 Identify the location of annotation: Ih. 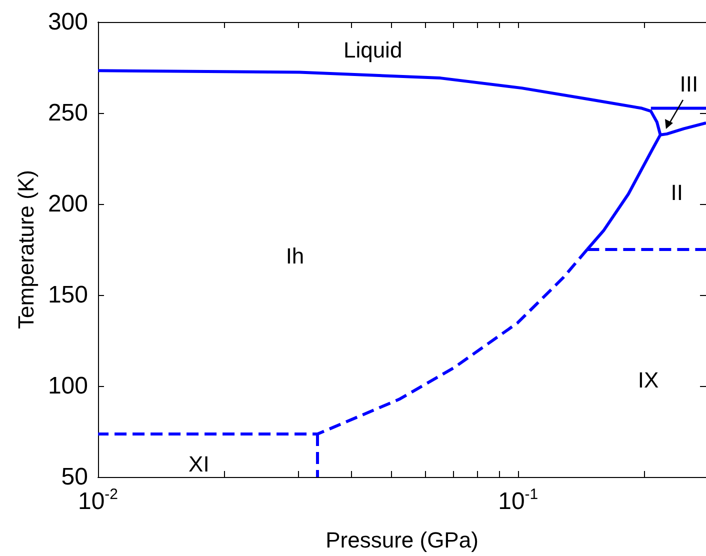
(295, 256).